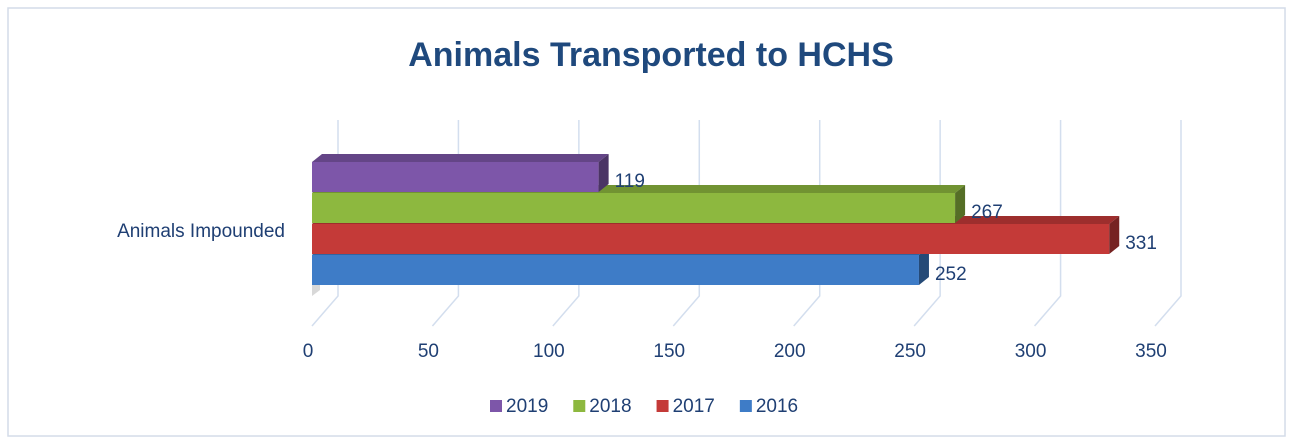  I want to click on category-label: Animals Impounded, so click(201, 231).